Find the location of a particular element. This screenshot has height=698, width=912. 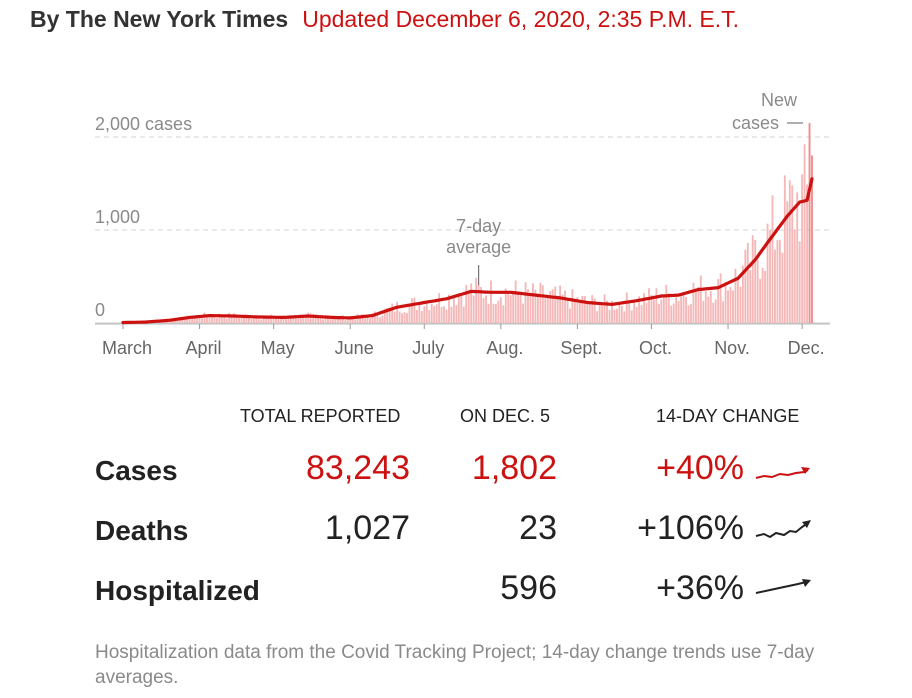

hospitalized-change: +36% is located at coordinates (700, 588).